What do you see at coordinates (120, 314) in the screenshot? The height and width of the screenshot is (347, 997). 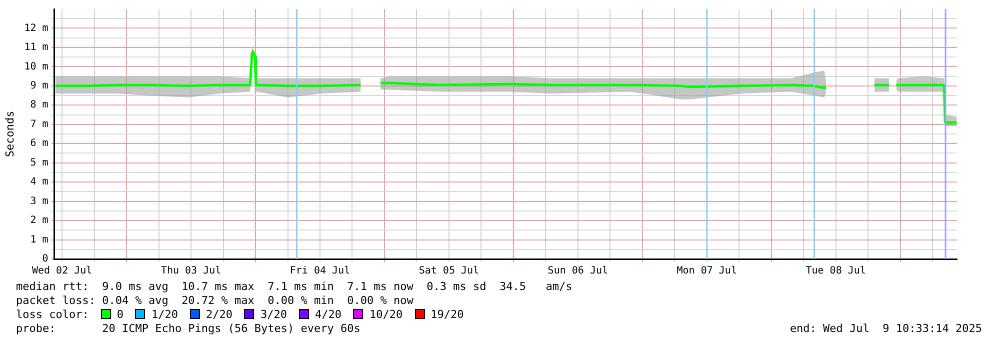 I see `legend-label: 0` at bounding box center [120, 314].